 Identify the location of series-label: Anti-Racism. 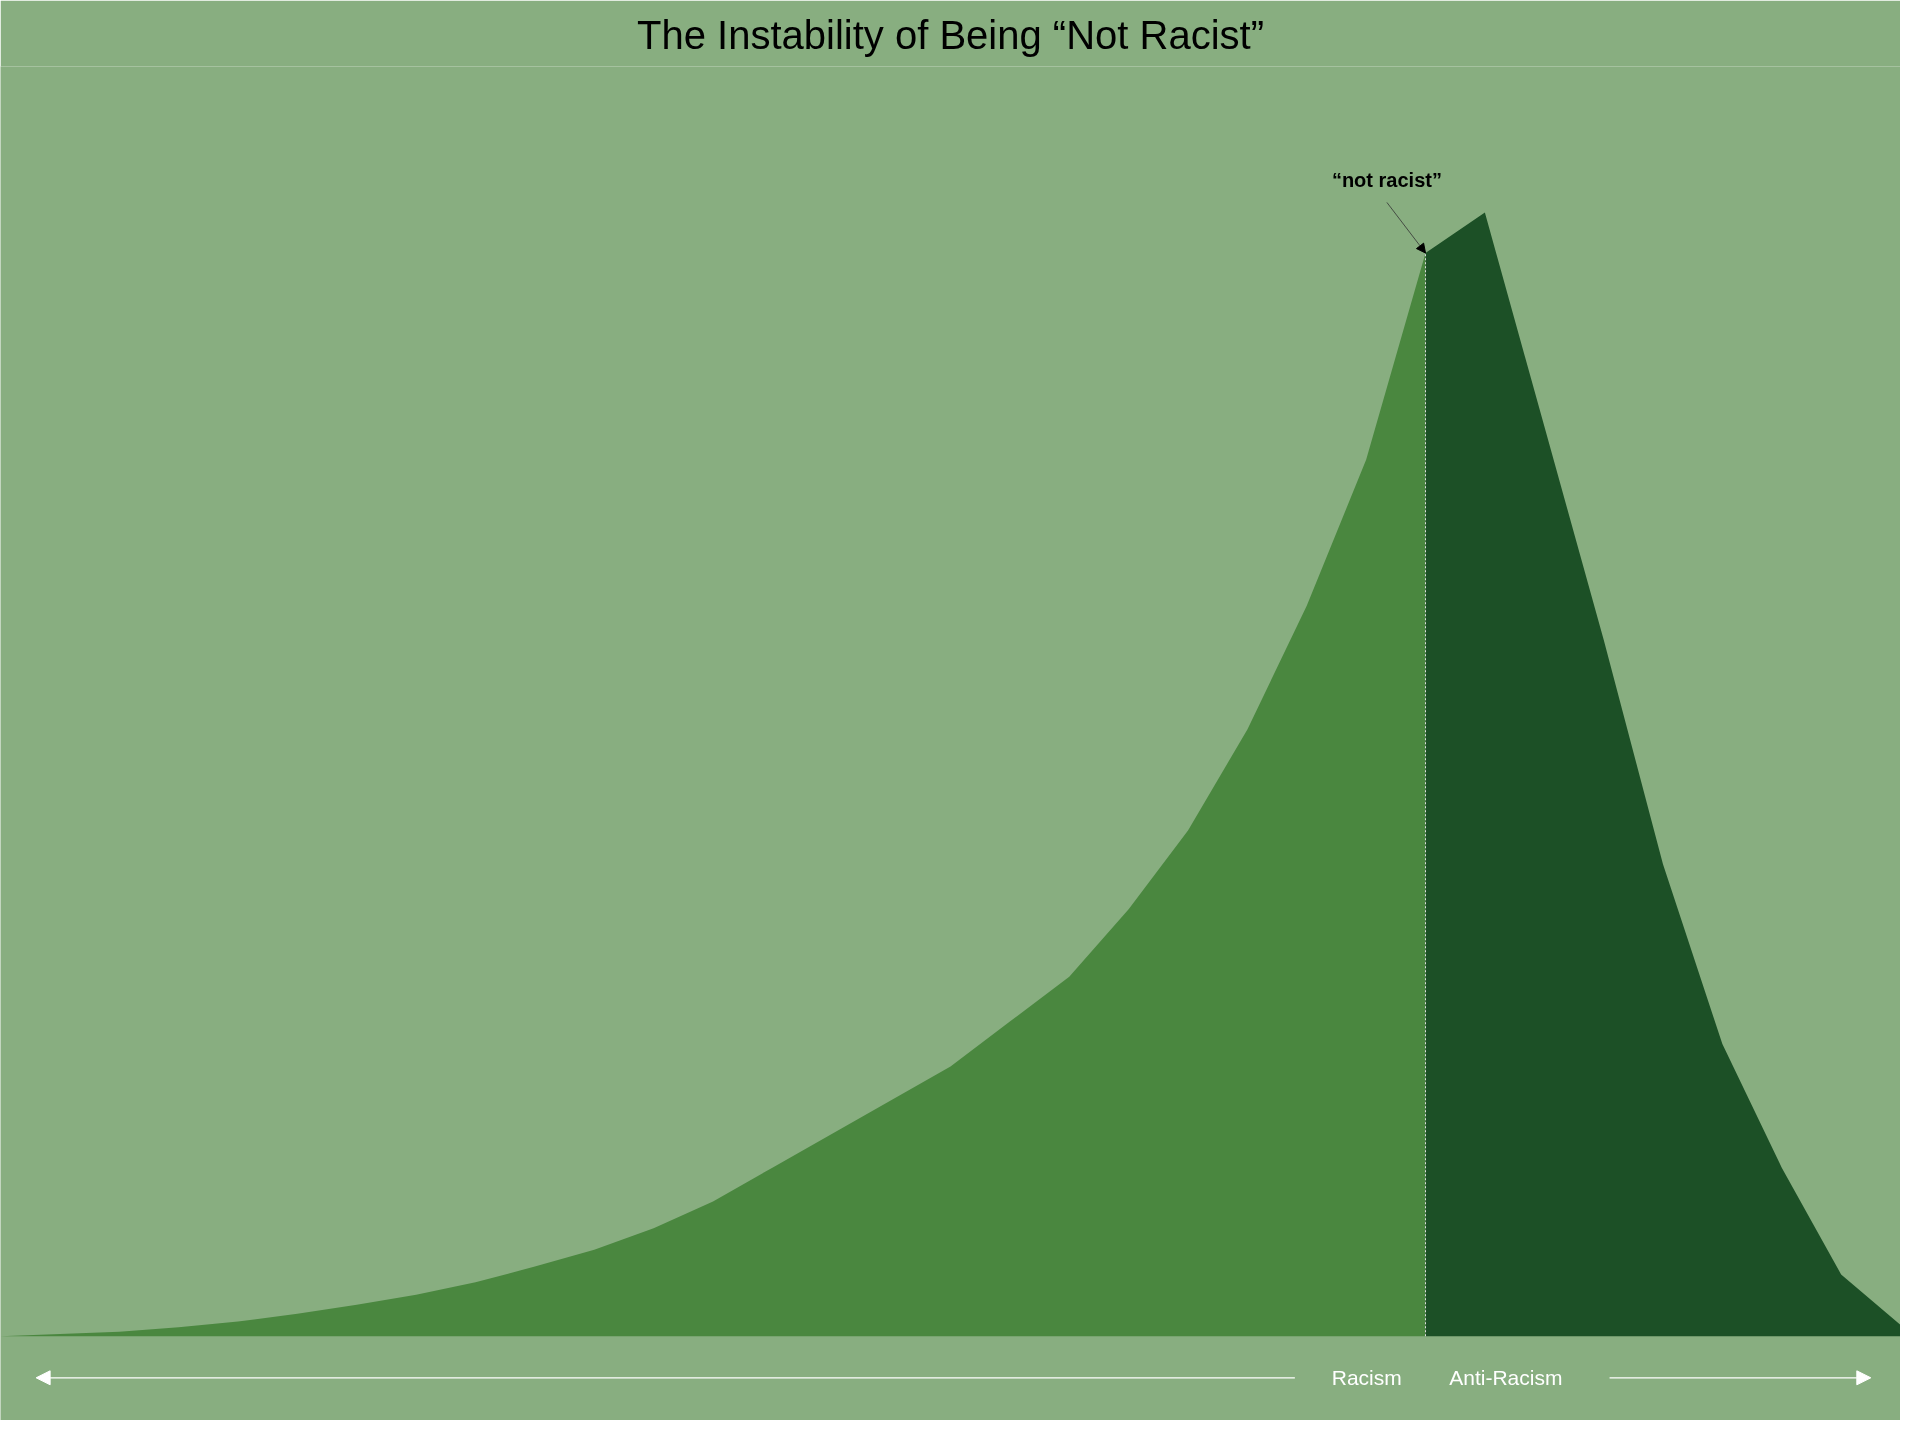
(1506, 1378).